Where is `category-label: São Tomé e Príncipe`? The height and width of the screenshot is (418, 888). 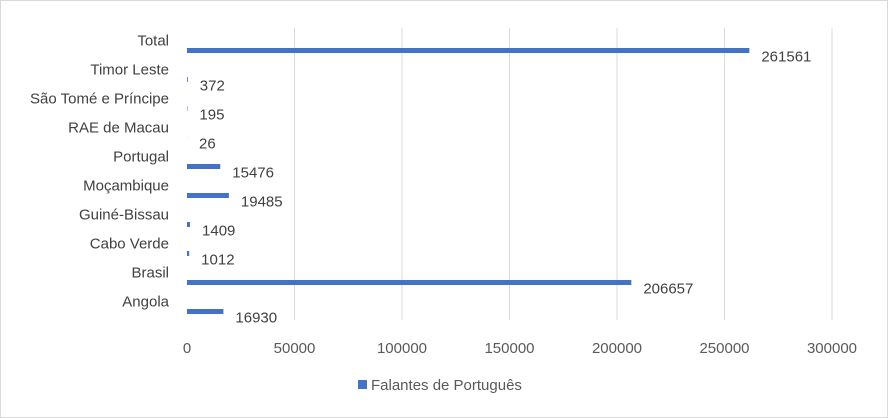 category-label: São Tomé e Príncipe is located at coordinates (99, 99).